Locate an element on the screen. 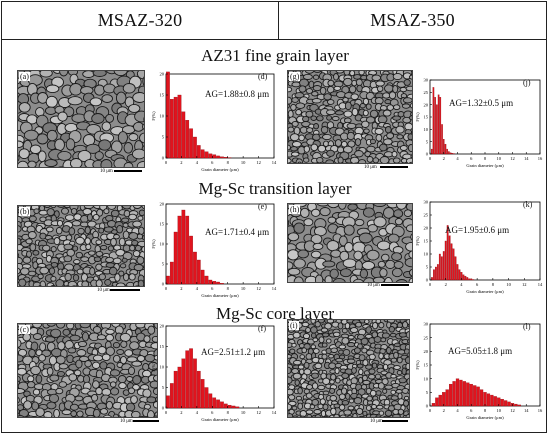 The width and height of the screenshot is (550, 436). panel-tag: (b) is located at coordinates (25, 211).